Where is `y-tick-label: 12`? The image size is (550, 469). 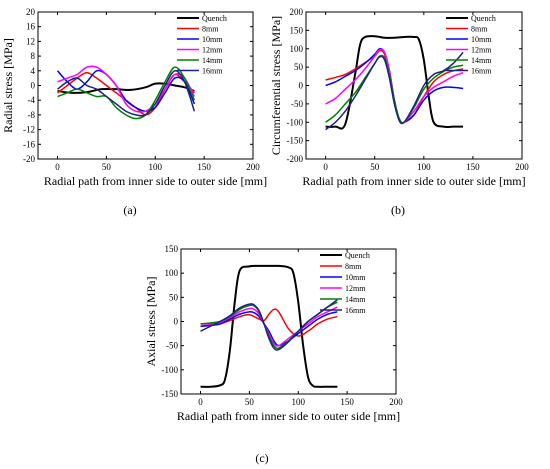 y-tick-label: 12 is located at coordinates (30, 41).